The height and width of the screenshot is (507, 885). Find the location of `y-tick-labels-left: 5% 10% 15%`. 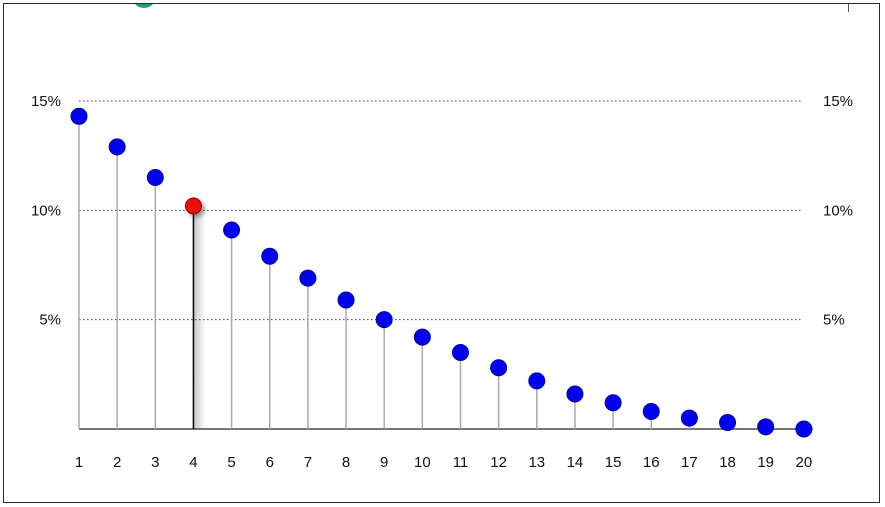

y-tick-labels-left: 5% 10% 15% is located at coordinates (46, 211).